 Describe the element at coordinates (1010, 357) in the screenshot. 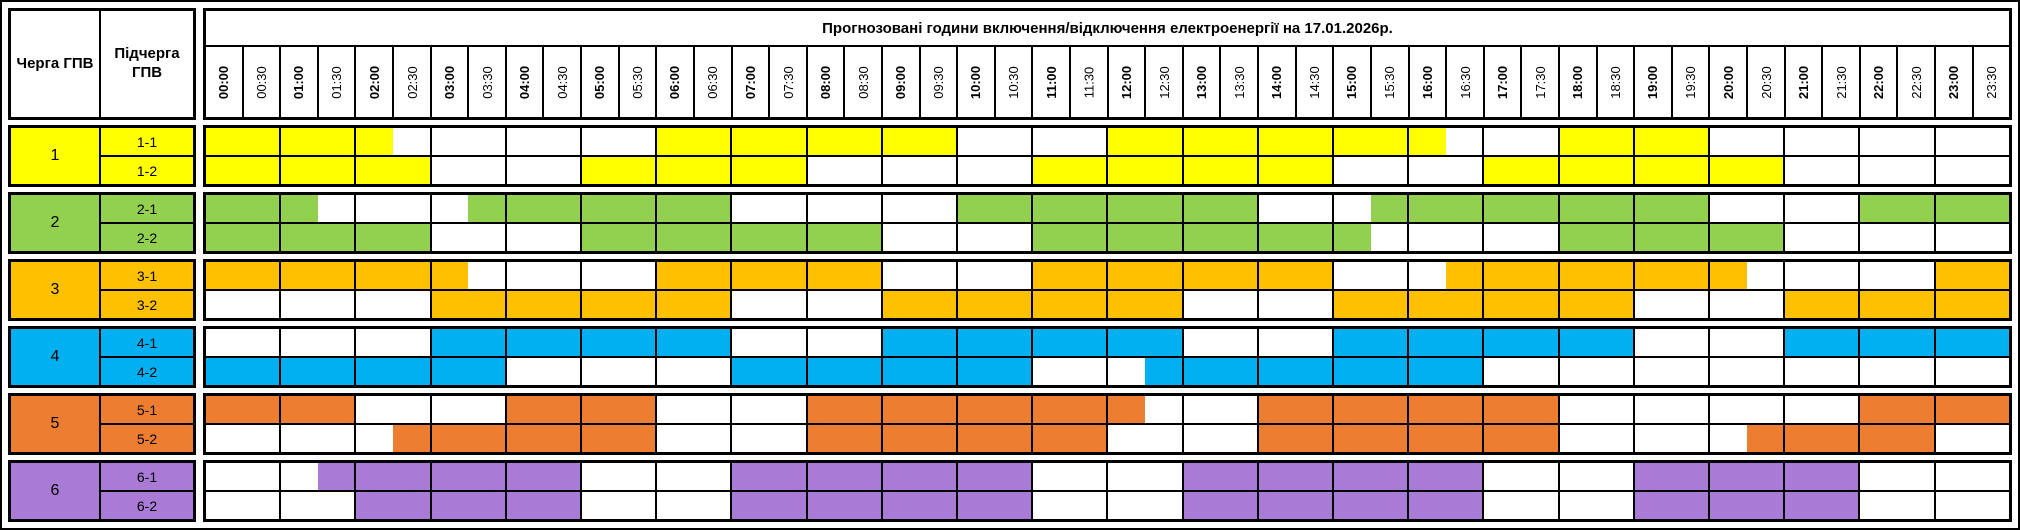

I see `queue-group: 4 4-1 4-2` at that location.